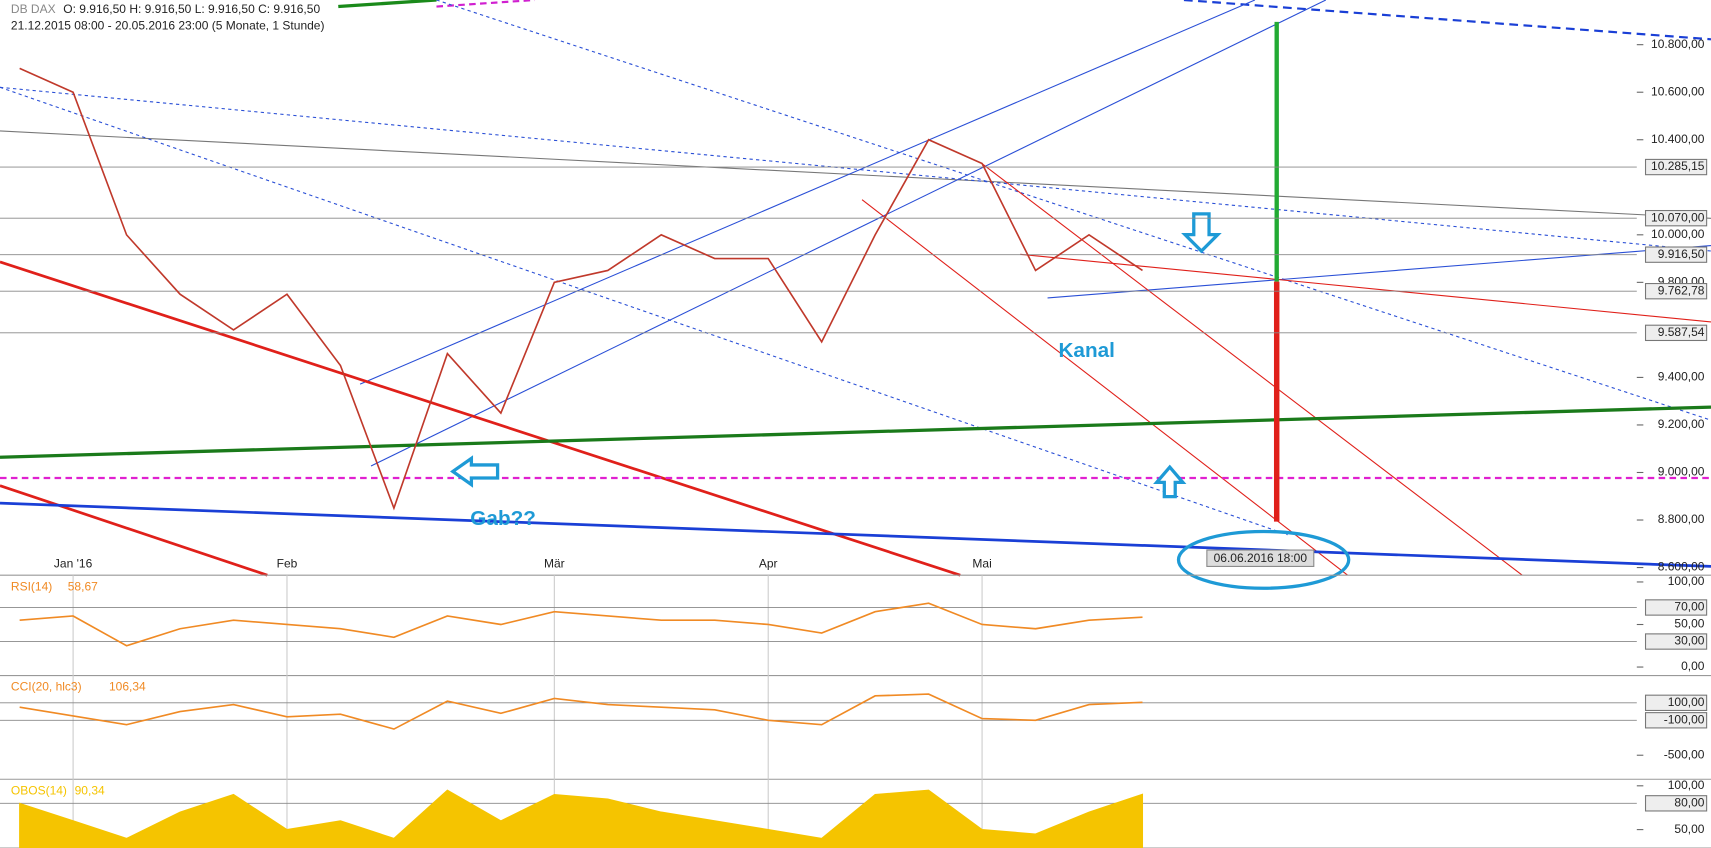 Image resolution: width=1711 pixels, height=848 pixels. I want to click on annotation: Gab??, so click(503, 518).